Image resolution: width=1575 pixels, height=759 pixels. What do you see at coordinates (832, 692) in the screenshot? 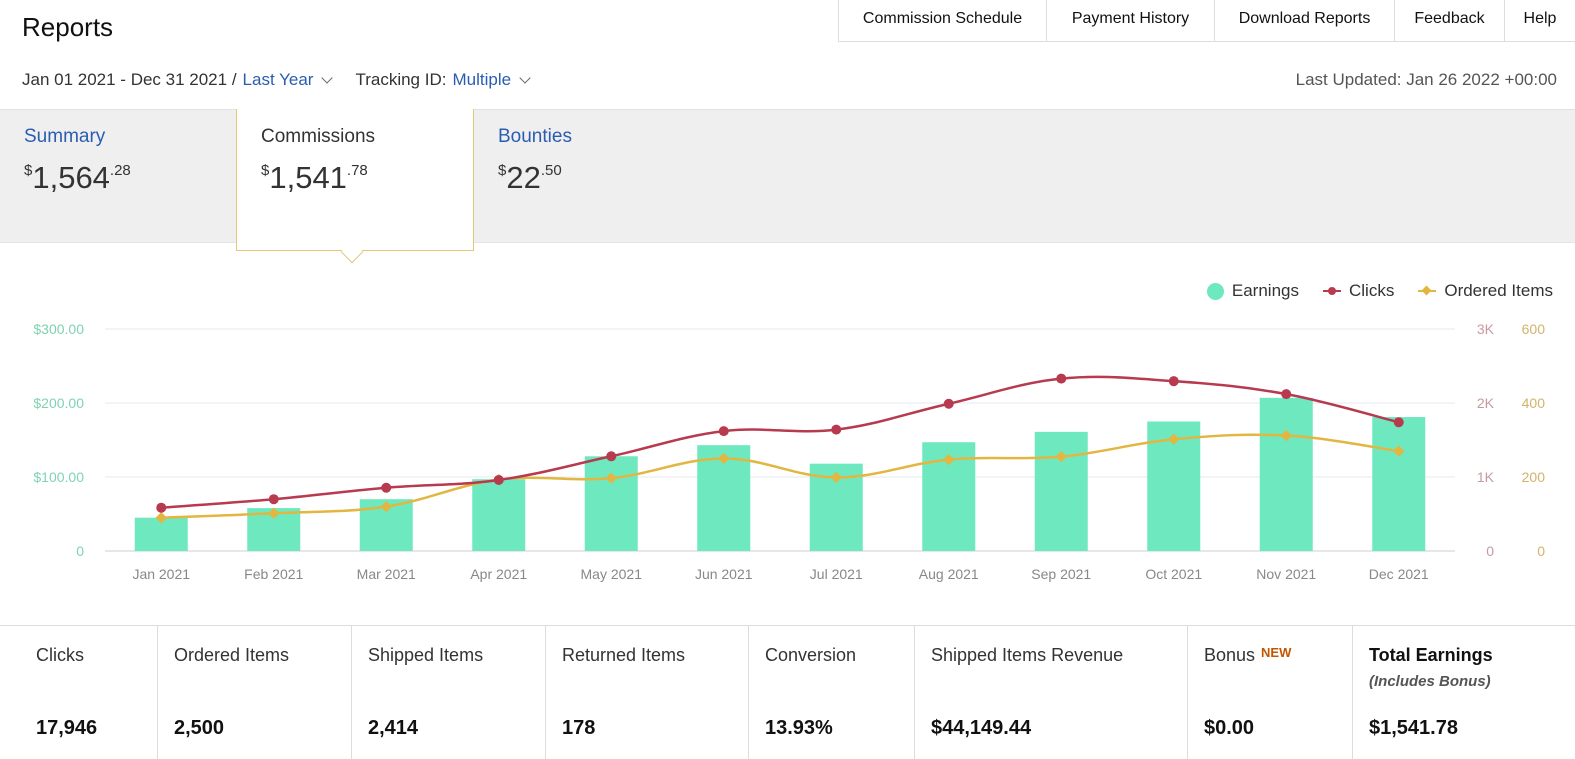
I see `stat-conversion: Conversion 13.93%` at bounding box center [832, 692].